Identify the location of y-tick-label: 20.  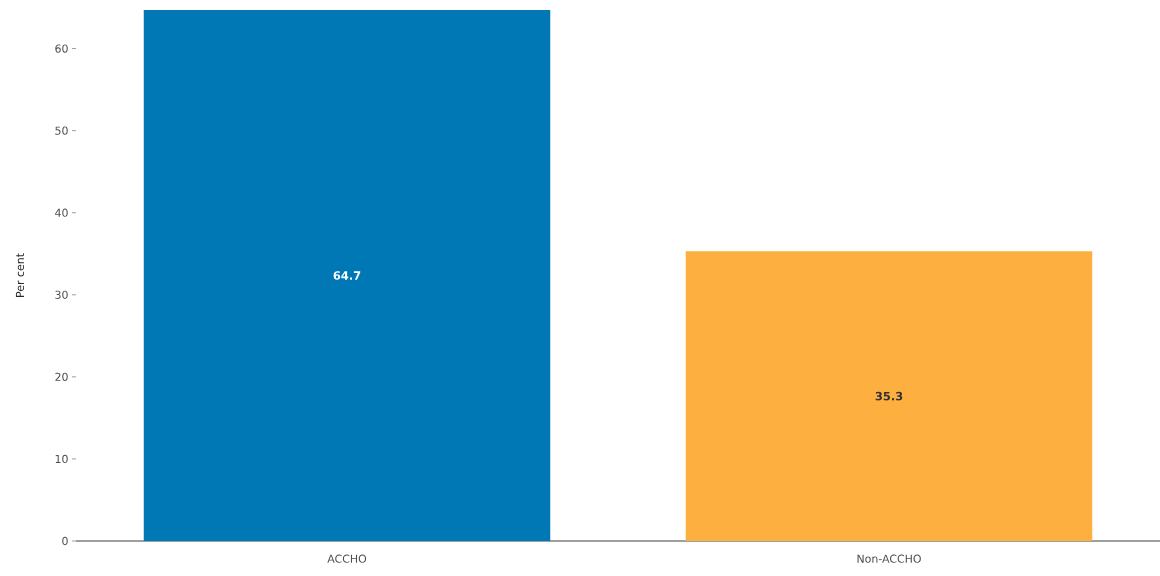
(61, 376).